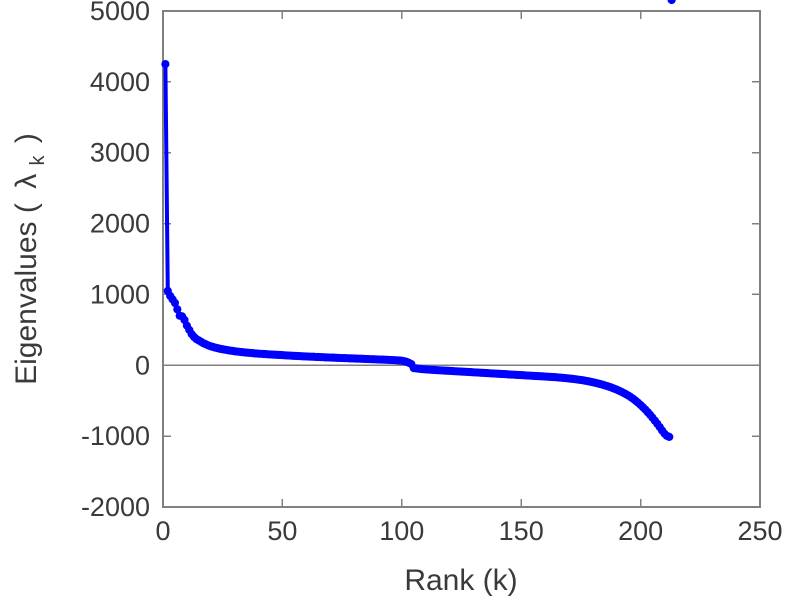 This screenshot has width=792, height=600. I want to click on y-tick-label: -2000, so click(115, 507).